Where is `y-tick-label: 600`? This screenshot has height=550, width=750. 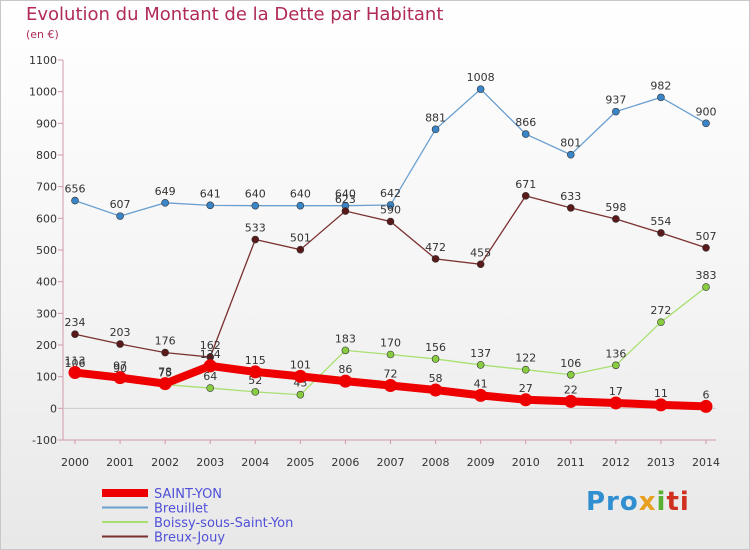
y-tick-label: 600 is located at coordinates (46, 218).